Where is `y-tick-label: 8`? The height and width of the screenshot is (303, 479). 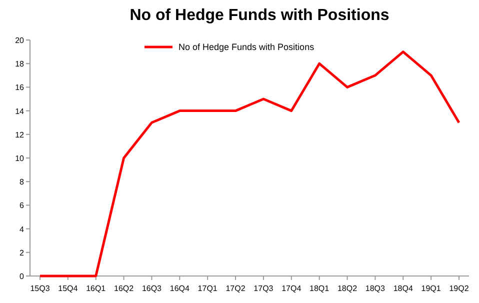
y-tick-label: 8 is located at coordinates (22, 182).